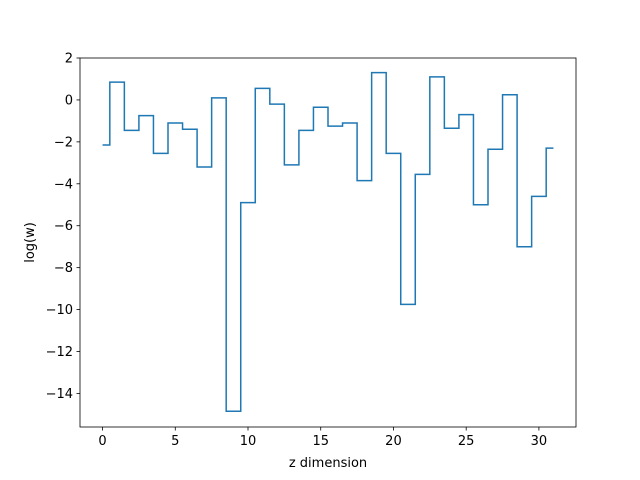 This screenshot has width=640, height=480. I want to click on x-tick-label: 0, so click(102, 441).